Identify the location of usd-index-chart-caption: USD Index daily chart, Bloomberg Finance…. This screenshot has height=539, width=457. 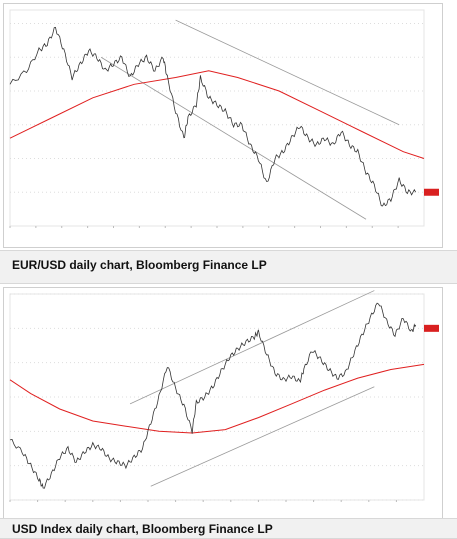
(228, 528).